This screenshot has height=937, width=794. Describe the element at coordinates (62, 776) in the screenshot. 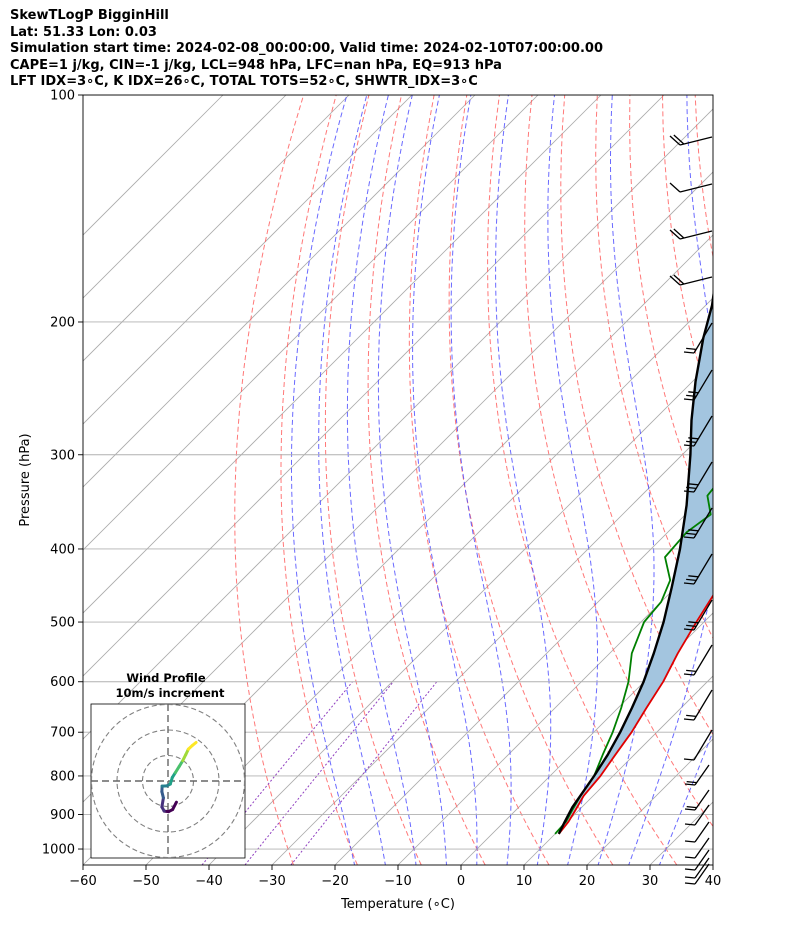

I see `y-tick-label: 800` at that location.